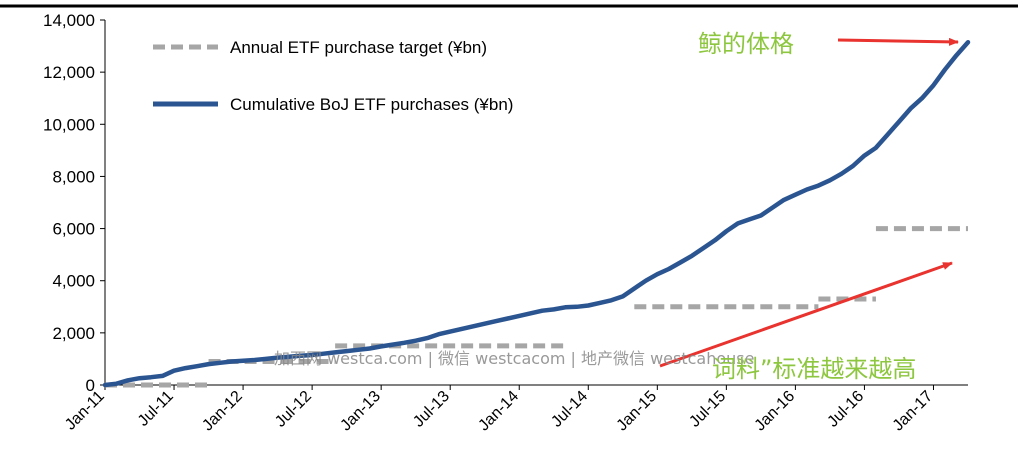 This screenshot has height=461, width=1018. What do you see at coordinates (845, 409) in the screenshot?
I see `x-tick-label: Jul-16` at bounding box center [845, 409].